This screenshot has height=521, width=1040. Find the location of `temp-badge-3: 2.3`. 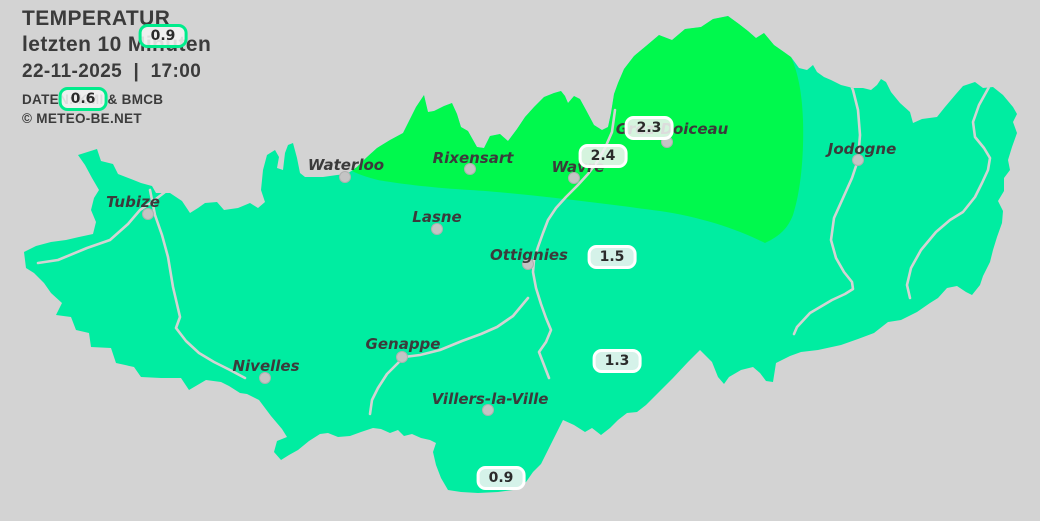

temp-badge-3: 2.3 is located at coordinates (649, 128).